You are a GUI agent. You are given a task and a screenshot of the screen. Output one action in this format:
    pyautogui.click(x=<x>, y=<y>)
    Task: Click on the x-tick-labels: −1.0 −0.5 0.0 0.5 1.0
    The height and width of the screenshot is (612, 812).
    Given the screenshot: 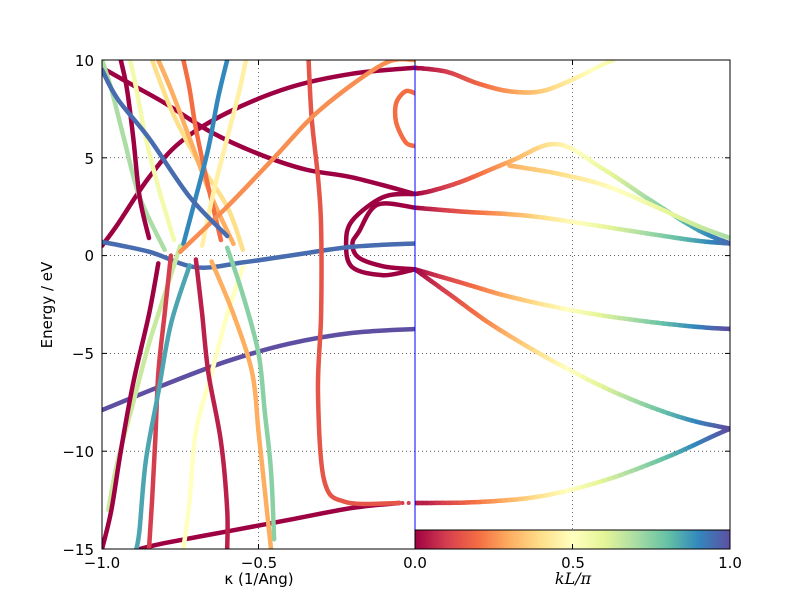 What is the action you would take?
    pyautogui.click(x=413, y=563)
    